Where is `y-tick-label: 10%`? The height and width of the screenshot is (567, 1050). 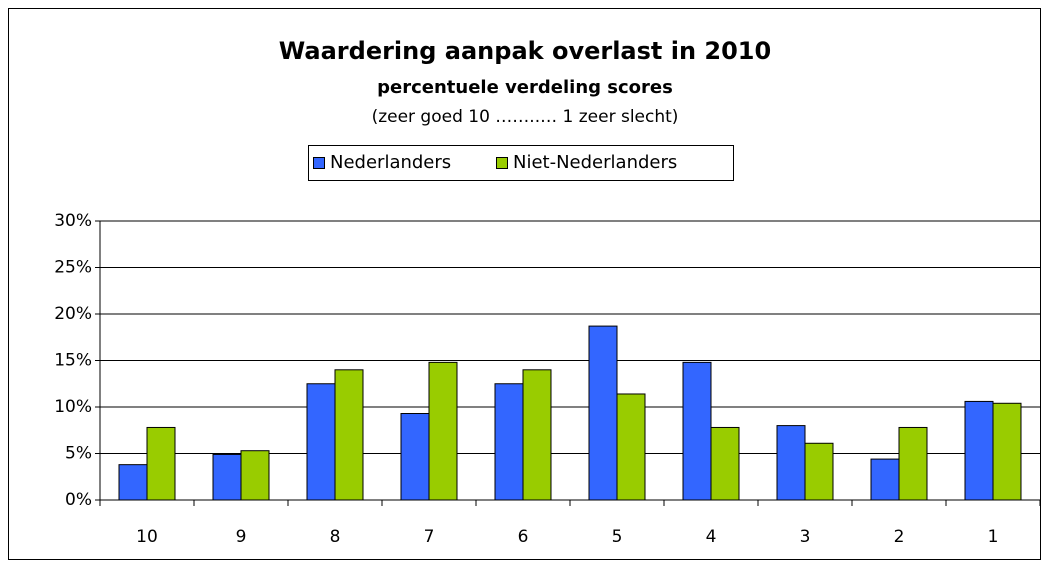 y-tick-label: 10% is located at coordinates (73, 407).